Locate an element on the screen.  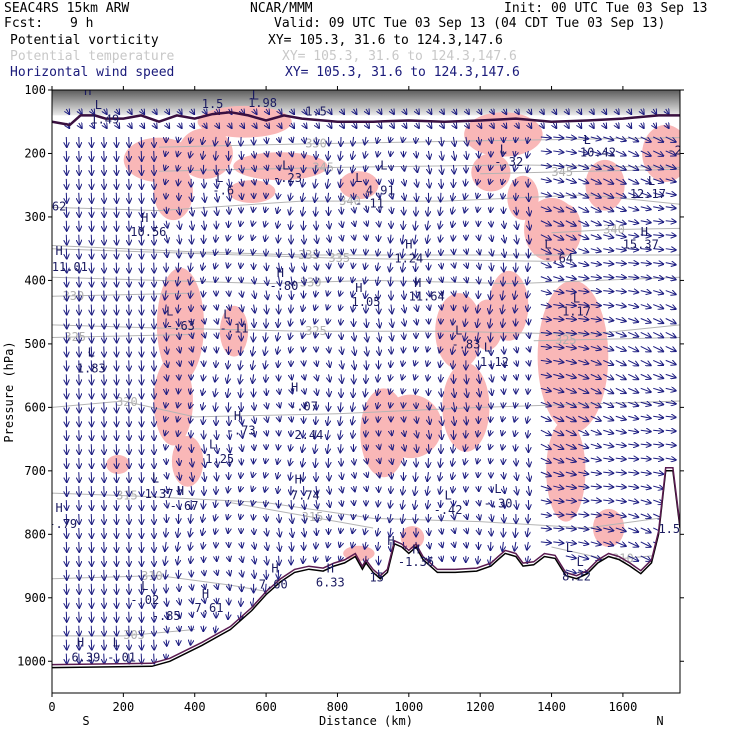
isentrope-line is located at coordinates (123, 335).